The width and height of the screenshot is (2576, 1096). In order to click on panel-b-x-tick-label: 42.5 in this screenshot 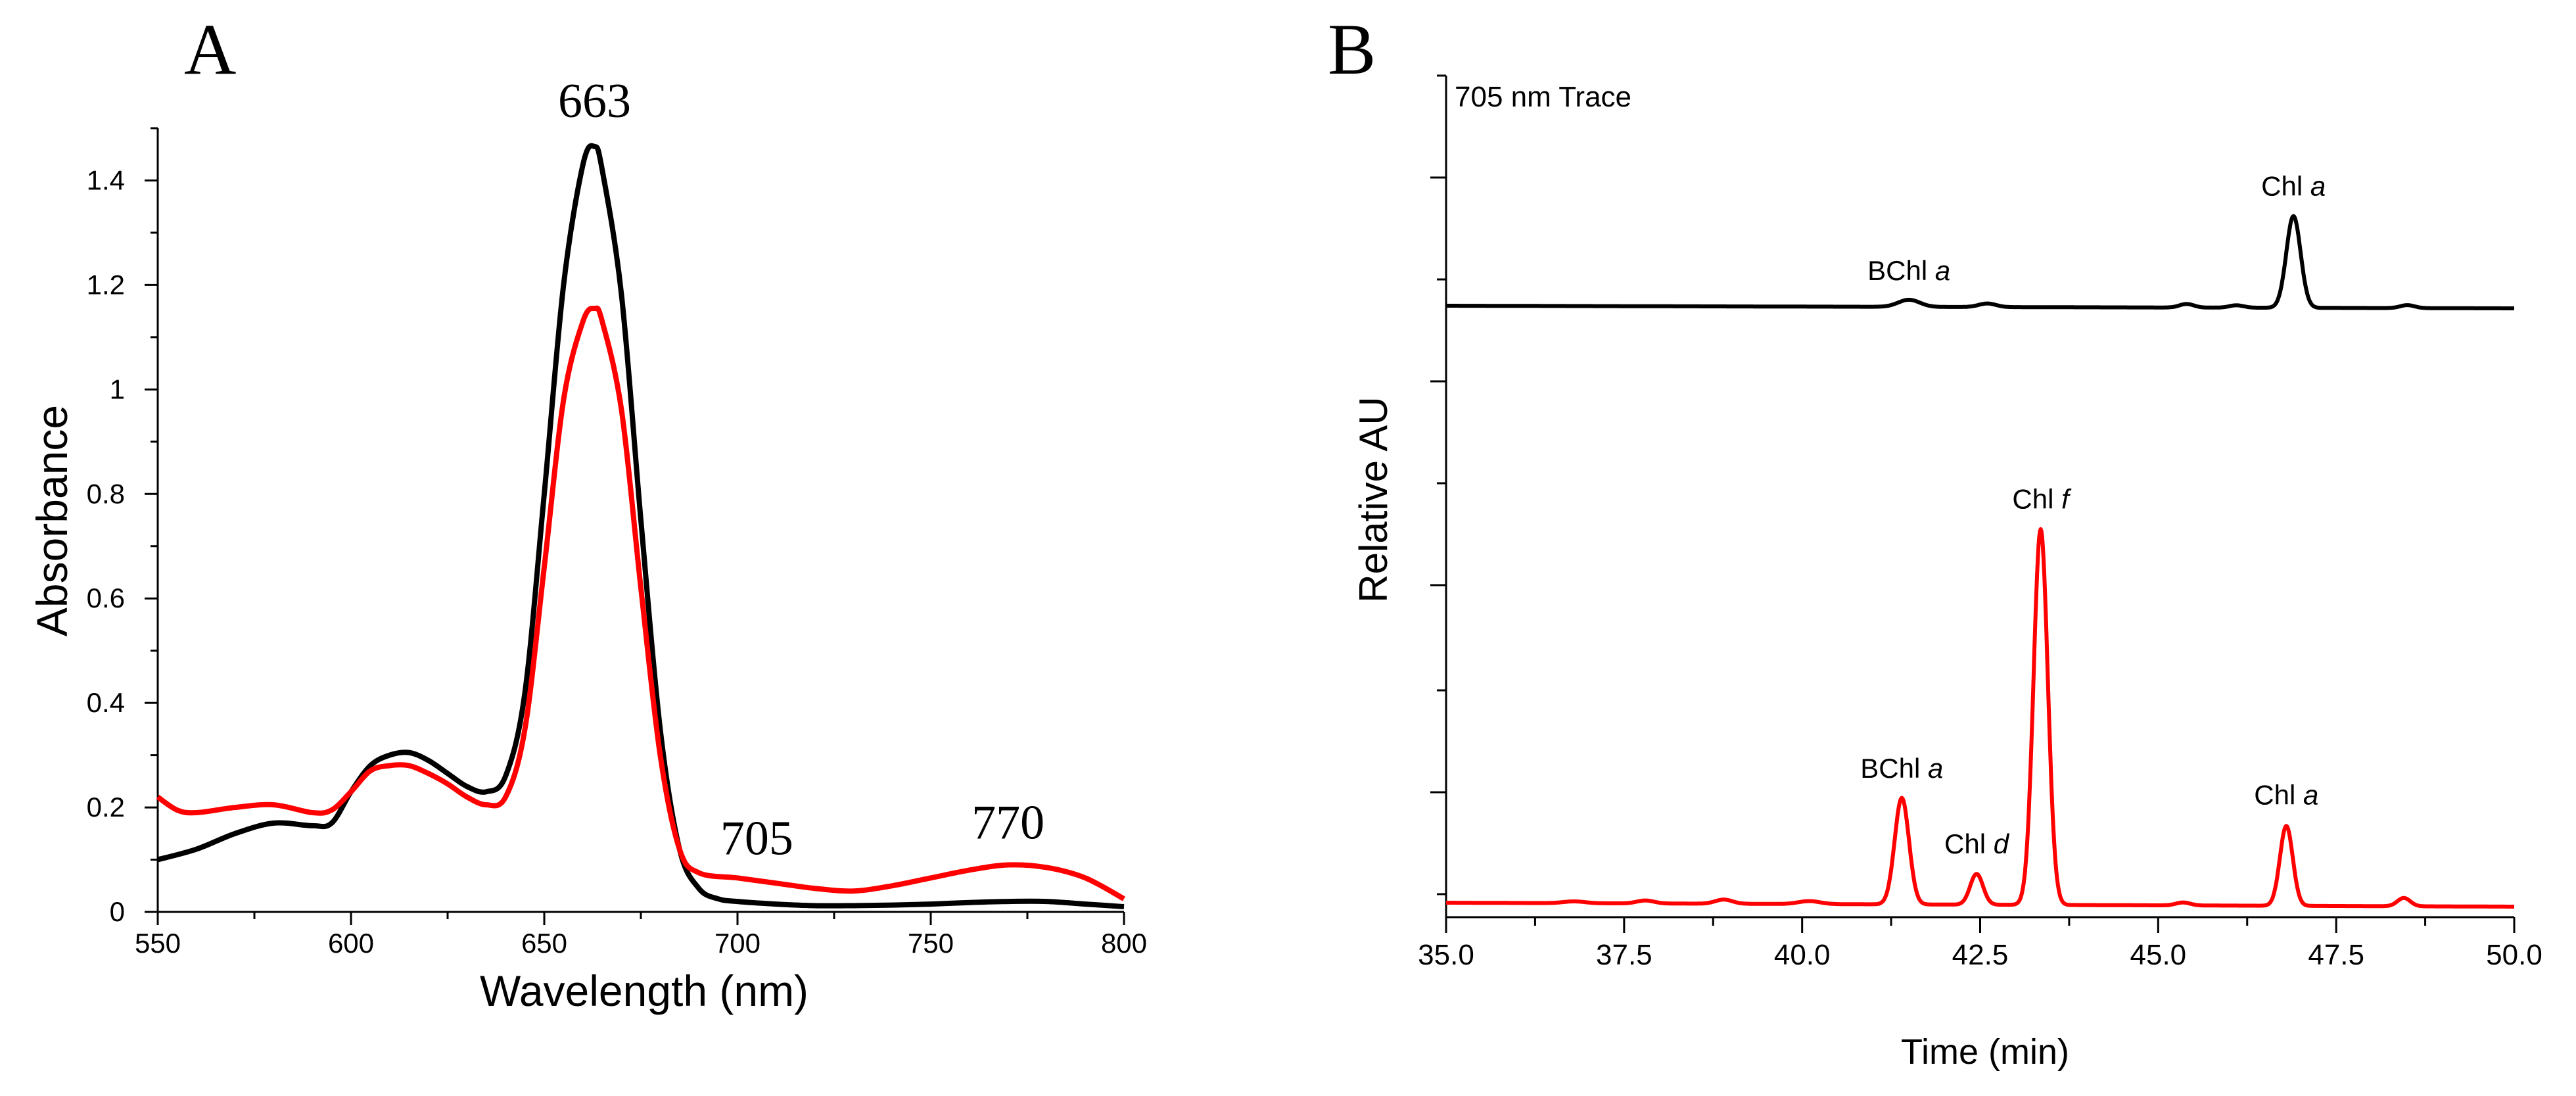, I will do `click(1980, 955)`.